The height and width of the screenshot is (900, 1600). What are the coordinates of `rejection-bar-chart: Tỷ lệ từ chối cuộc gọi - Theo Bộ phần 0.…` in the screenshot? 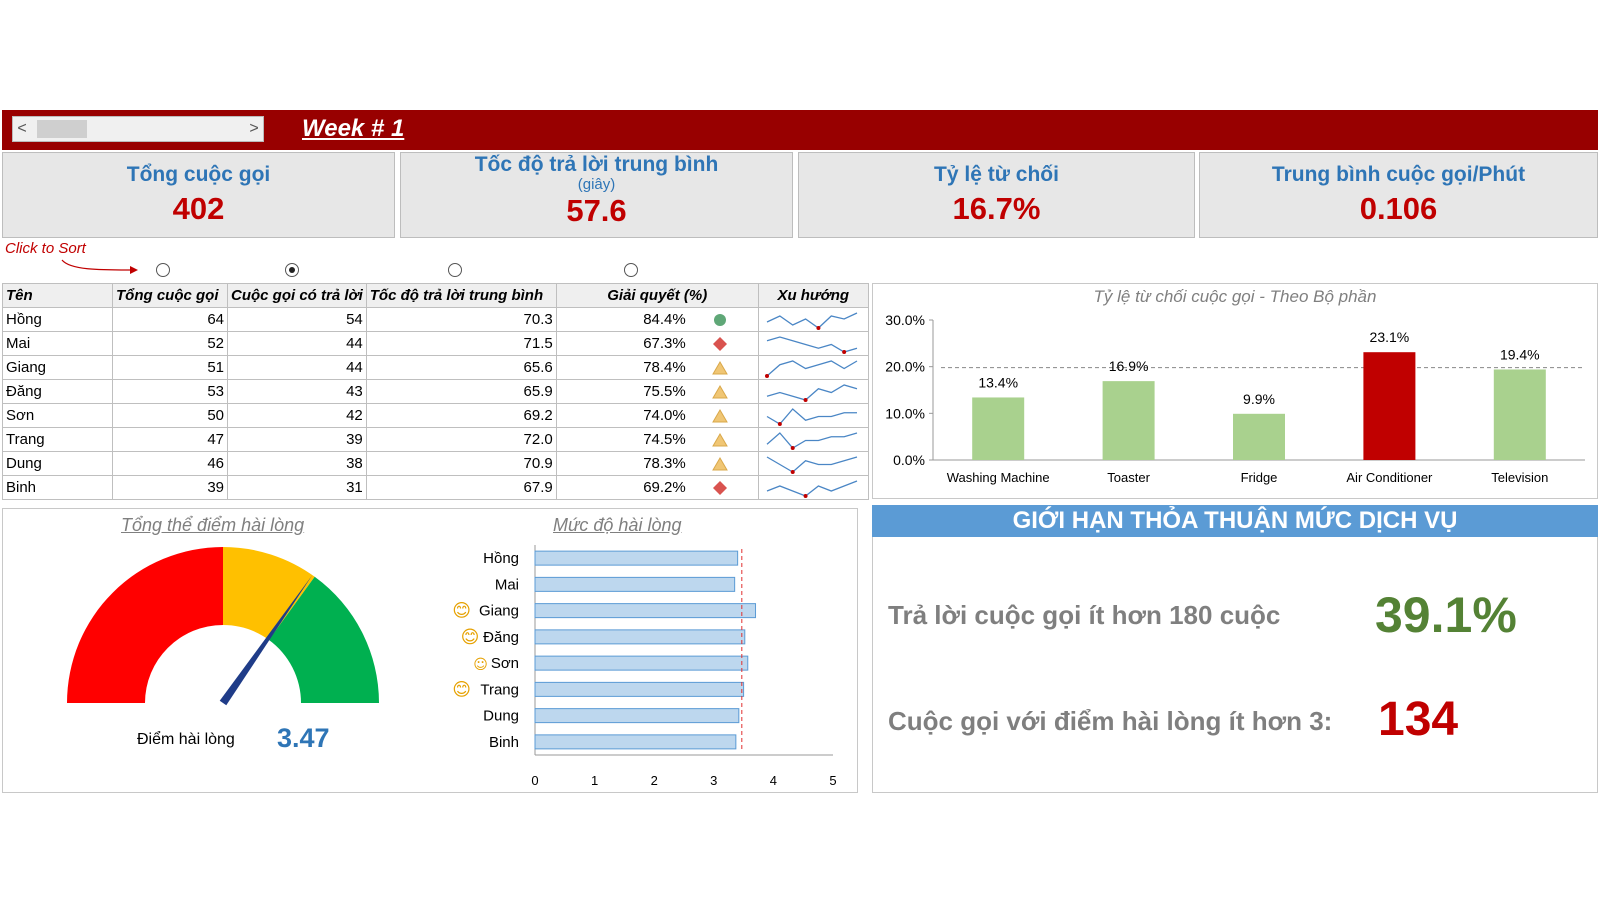 It's located at (1235, 386).